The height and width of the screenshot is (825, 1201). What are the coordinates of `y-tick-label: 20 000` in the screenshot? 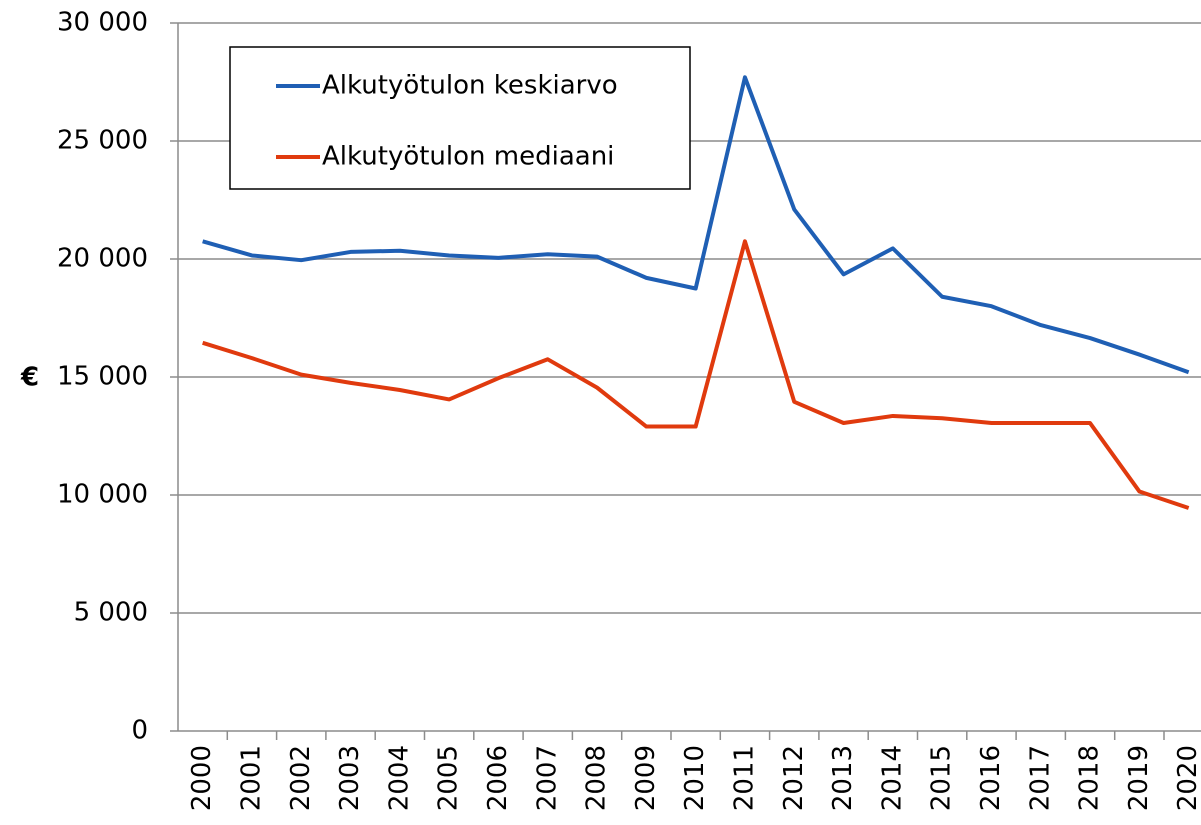 It's located at (102, 259).